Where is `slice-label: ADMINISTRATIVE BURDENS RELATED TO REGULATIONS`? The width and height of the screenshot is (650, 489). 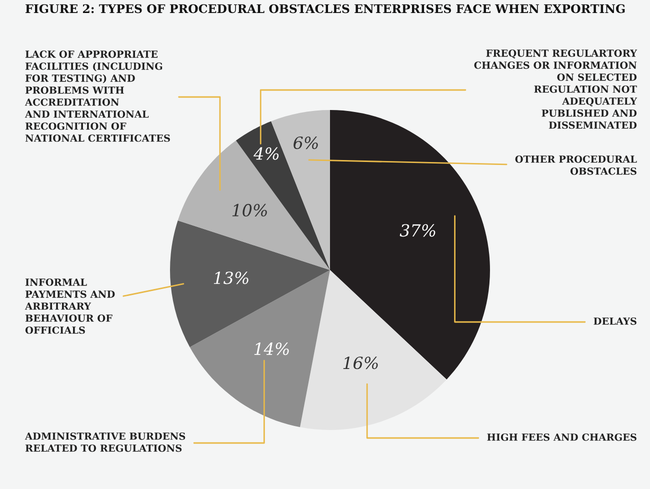
slice-label: ADMINISTRATIVE BURDENS RELATED TO REGULATIONS is located at coordinates (105, 442).